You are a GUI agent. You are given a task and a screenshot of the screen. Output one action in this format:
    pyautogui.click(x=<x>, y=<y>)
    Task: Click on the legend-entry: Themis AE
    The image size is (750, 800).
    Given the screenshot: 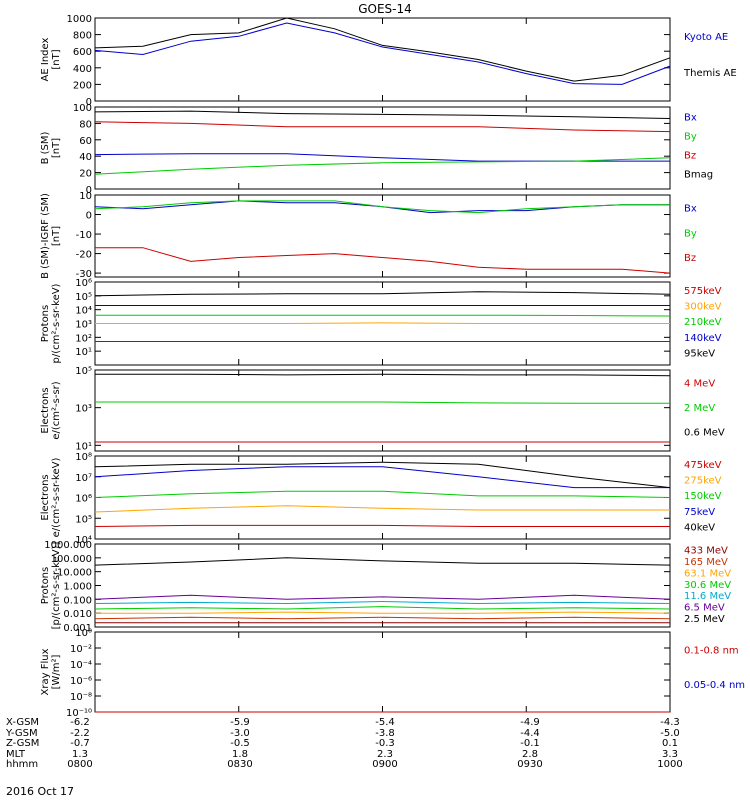 What is the action you would take?
    pyautogui.click(x=710, y=73)
    